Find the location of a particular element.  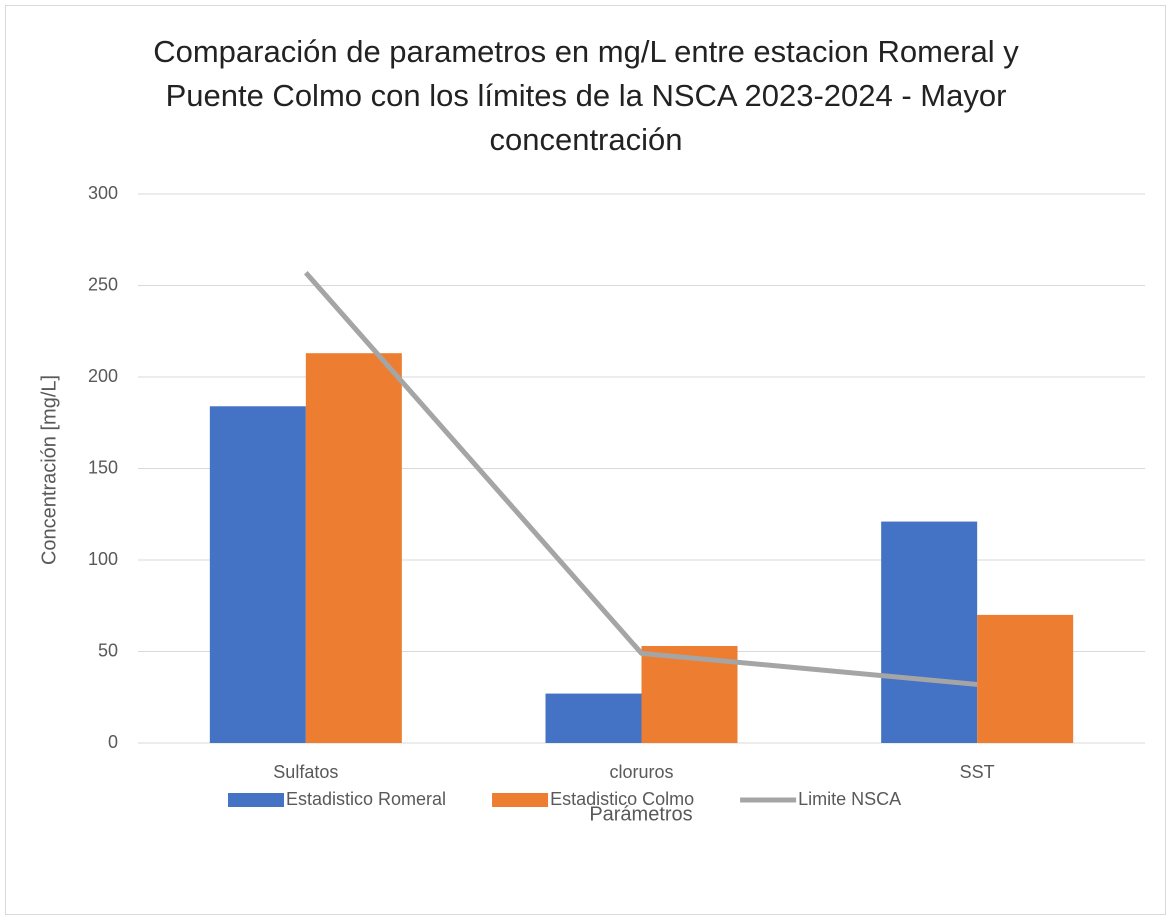

x-tick-label: SST is located at coordinates (977, 772).